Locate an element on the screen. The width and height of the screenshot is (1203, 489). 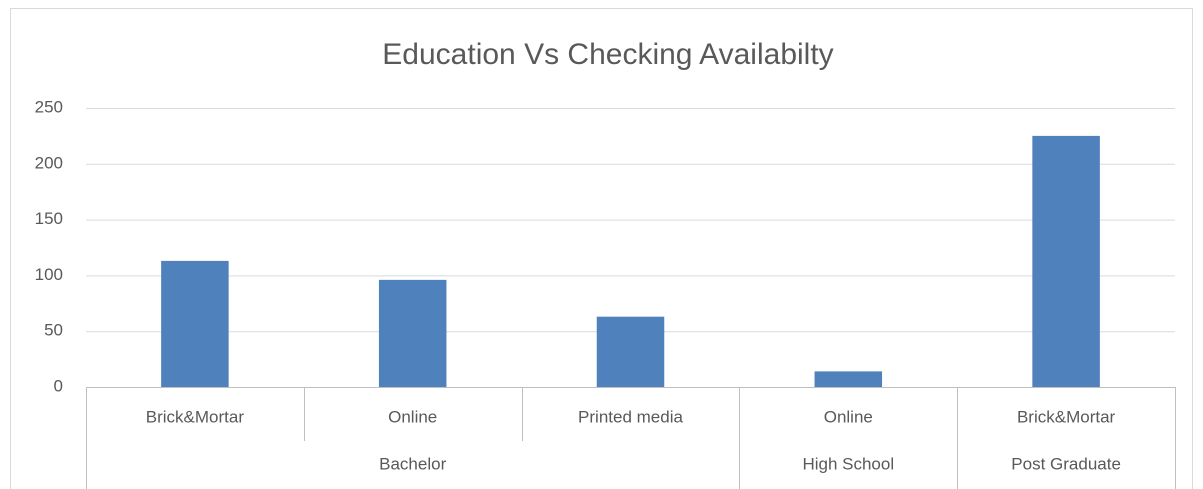
group-label: Bachelor is located at coordinates (412, 463).